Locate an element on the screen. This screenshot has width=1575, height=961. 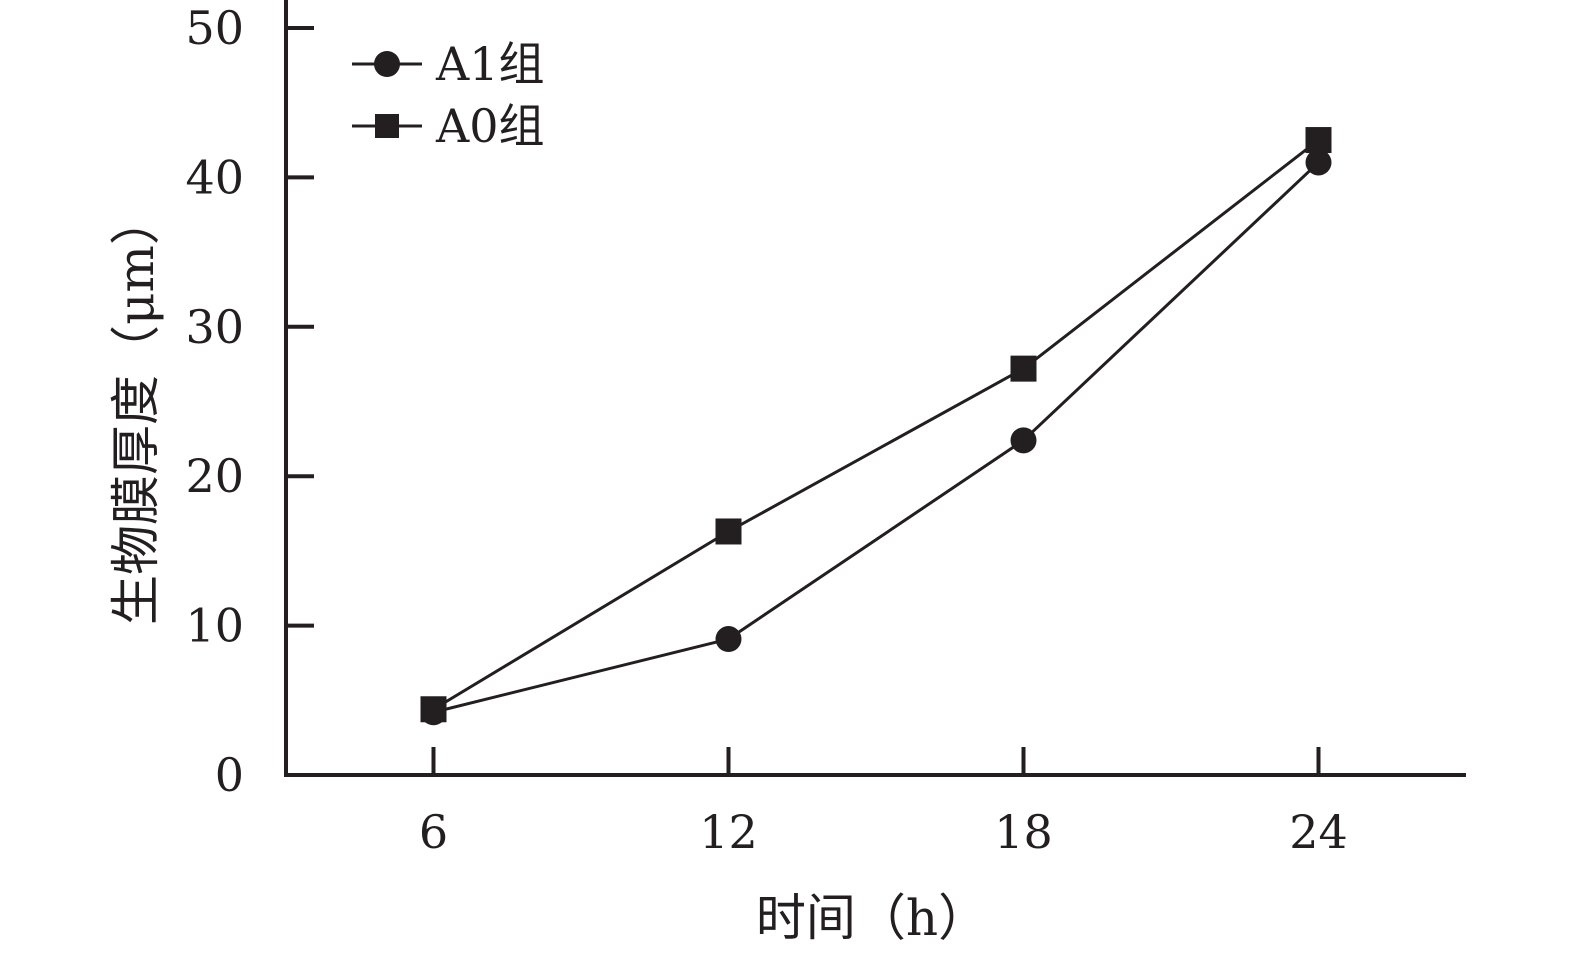
y-tick-label: 40 is located at coordinates (214, 177).